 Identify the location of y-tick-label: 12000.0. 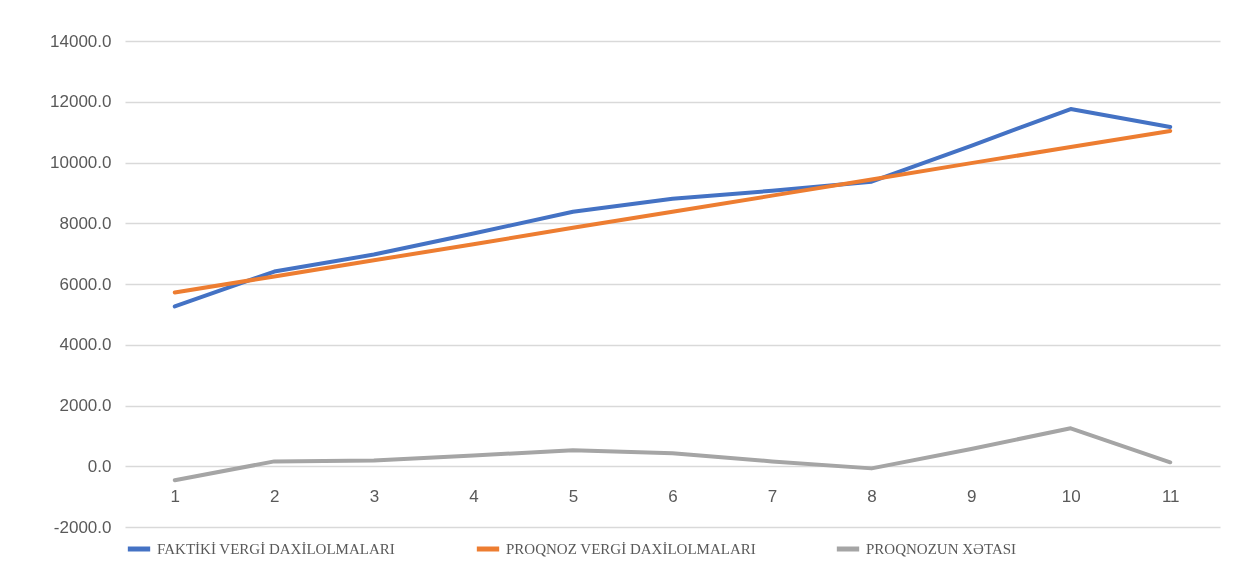
(81, 102).